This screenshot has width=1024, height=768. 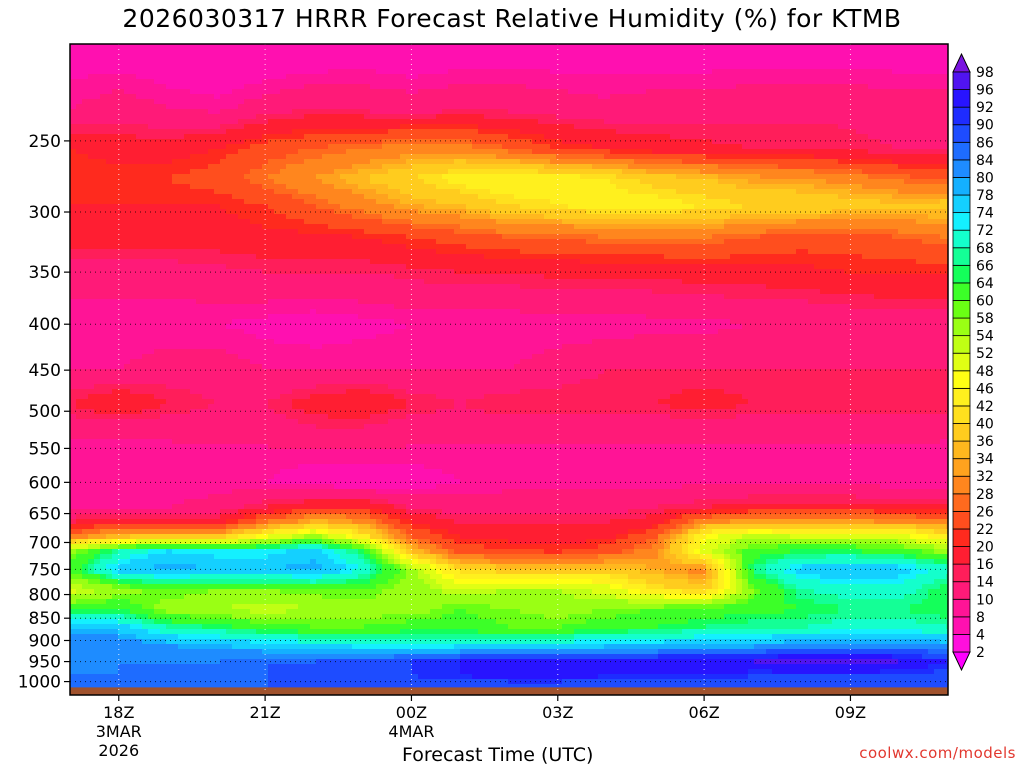 I want to click on rh-cell-2014, so click(x=691, y=112).